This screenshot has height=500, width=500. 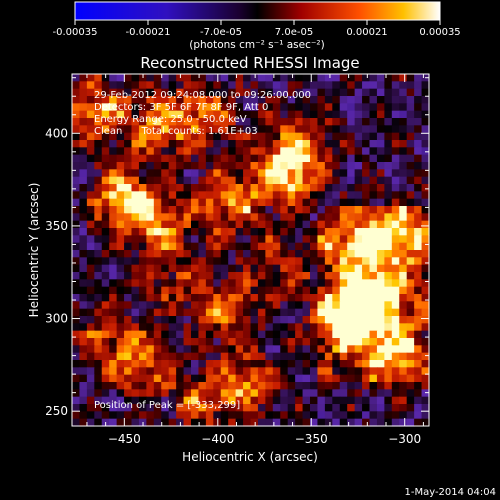 I want to click on colorbar, so click(x=257, y=11).